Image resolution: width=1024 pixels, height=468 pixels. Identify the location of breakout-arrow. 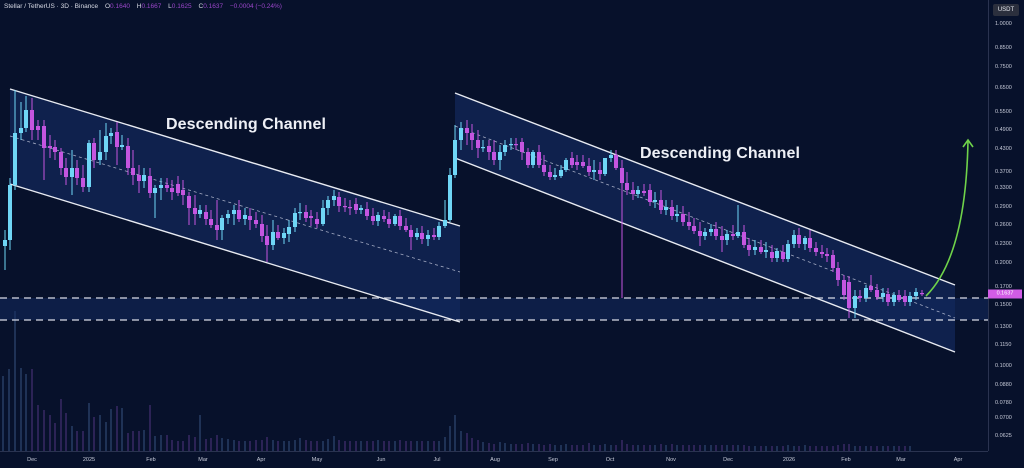
(947, 218).